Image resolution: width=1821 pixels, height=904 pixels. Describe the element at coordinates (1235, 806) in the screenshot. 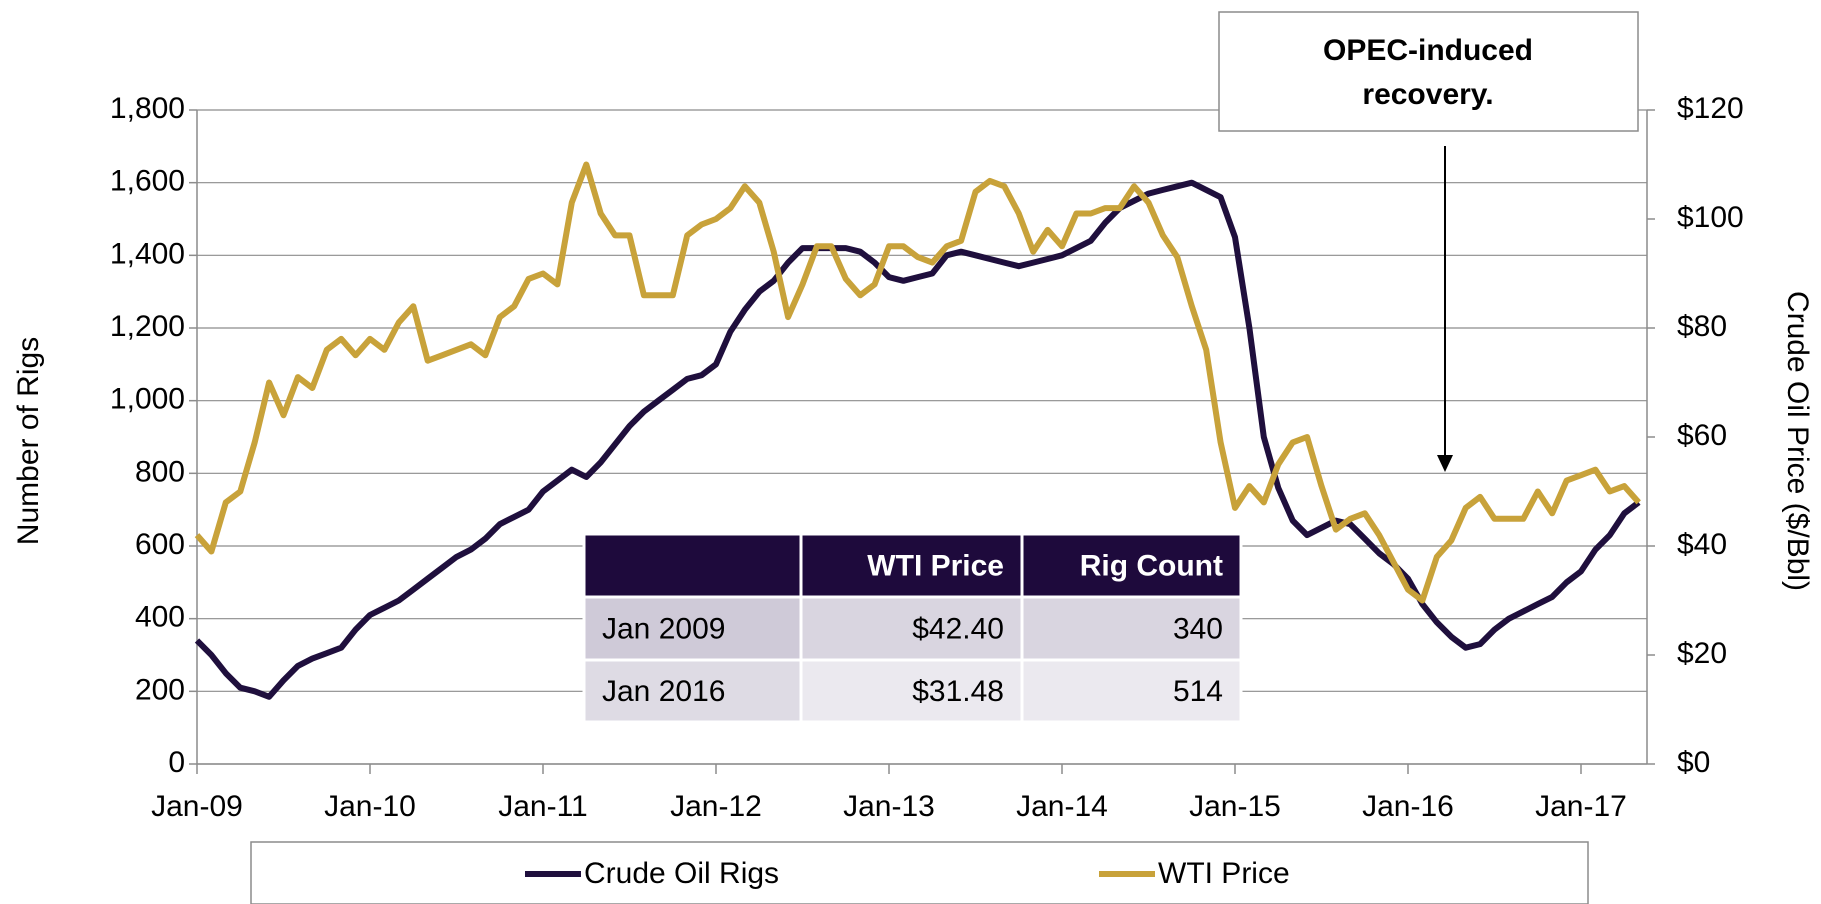

I see `x-tick-label: Jan-15` at that location.